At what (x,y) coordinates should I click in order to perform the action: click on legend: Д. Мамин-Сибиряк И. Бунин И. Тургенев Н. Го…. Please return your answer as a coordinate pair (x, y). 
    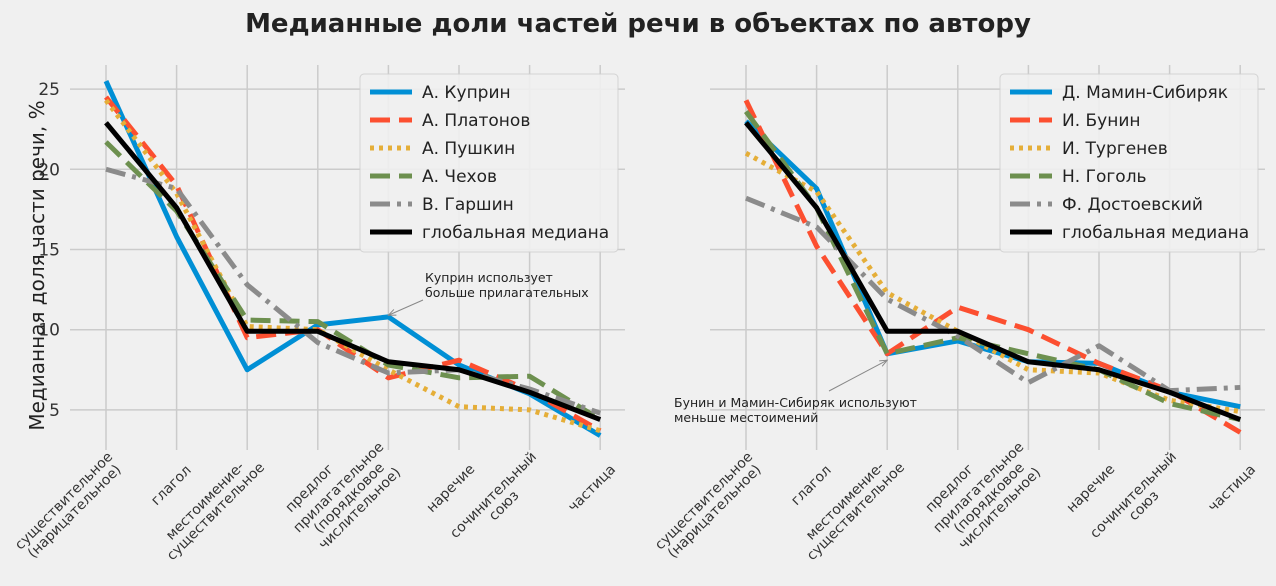
    Looking at the image, I should click on (1129, 163).